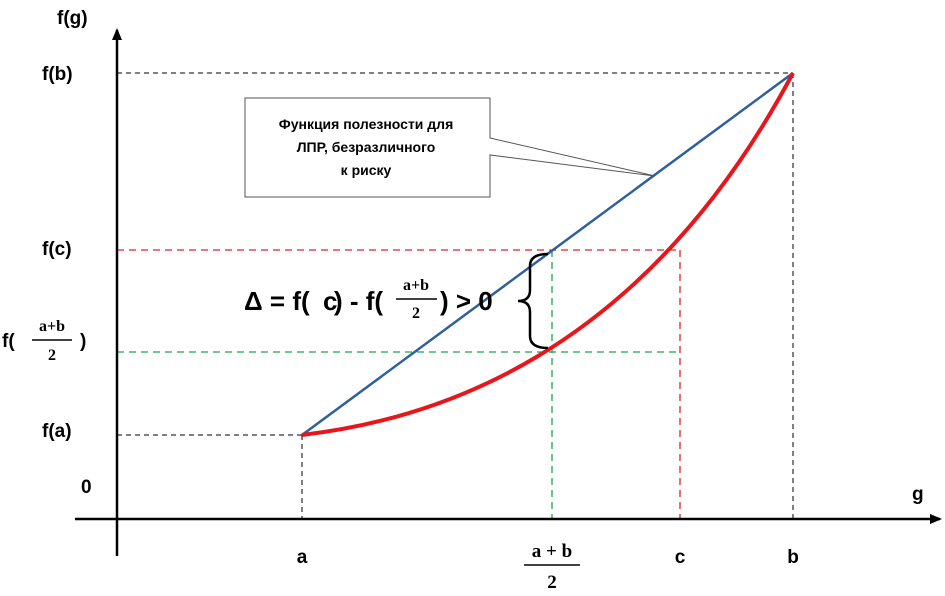  I want to click on callout-line-2: ЛПР, безразличного, so click(366, 147).